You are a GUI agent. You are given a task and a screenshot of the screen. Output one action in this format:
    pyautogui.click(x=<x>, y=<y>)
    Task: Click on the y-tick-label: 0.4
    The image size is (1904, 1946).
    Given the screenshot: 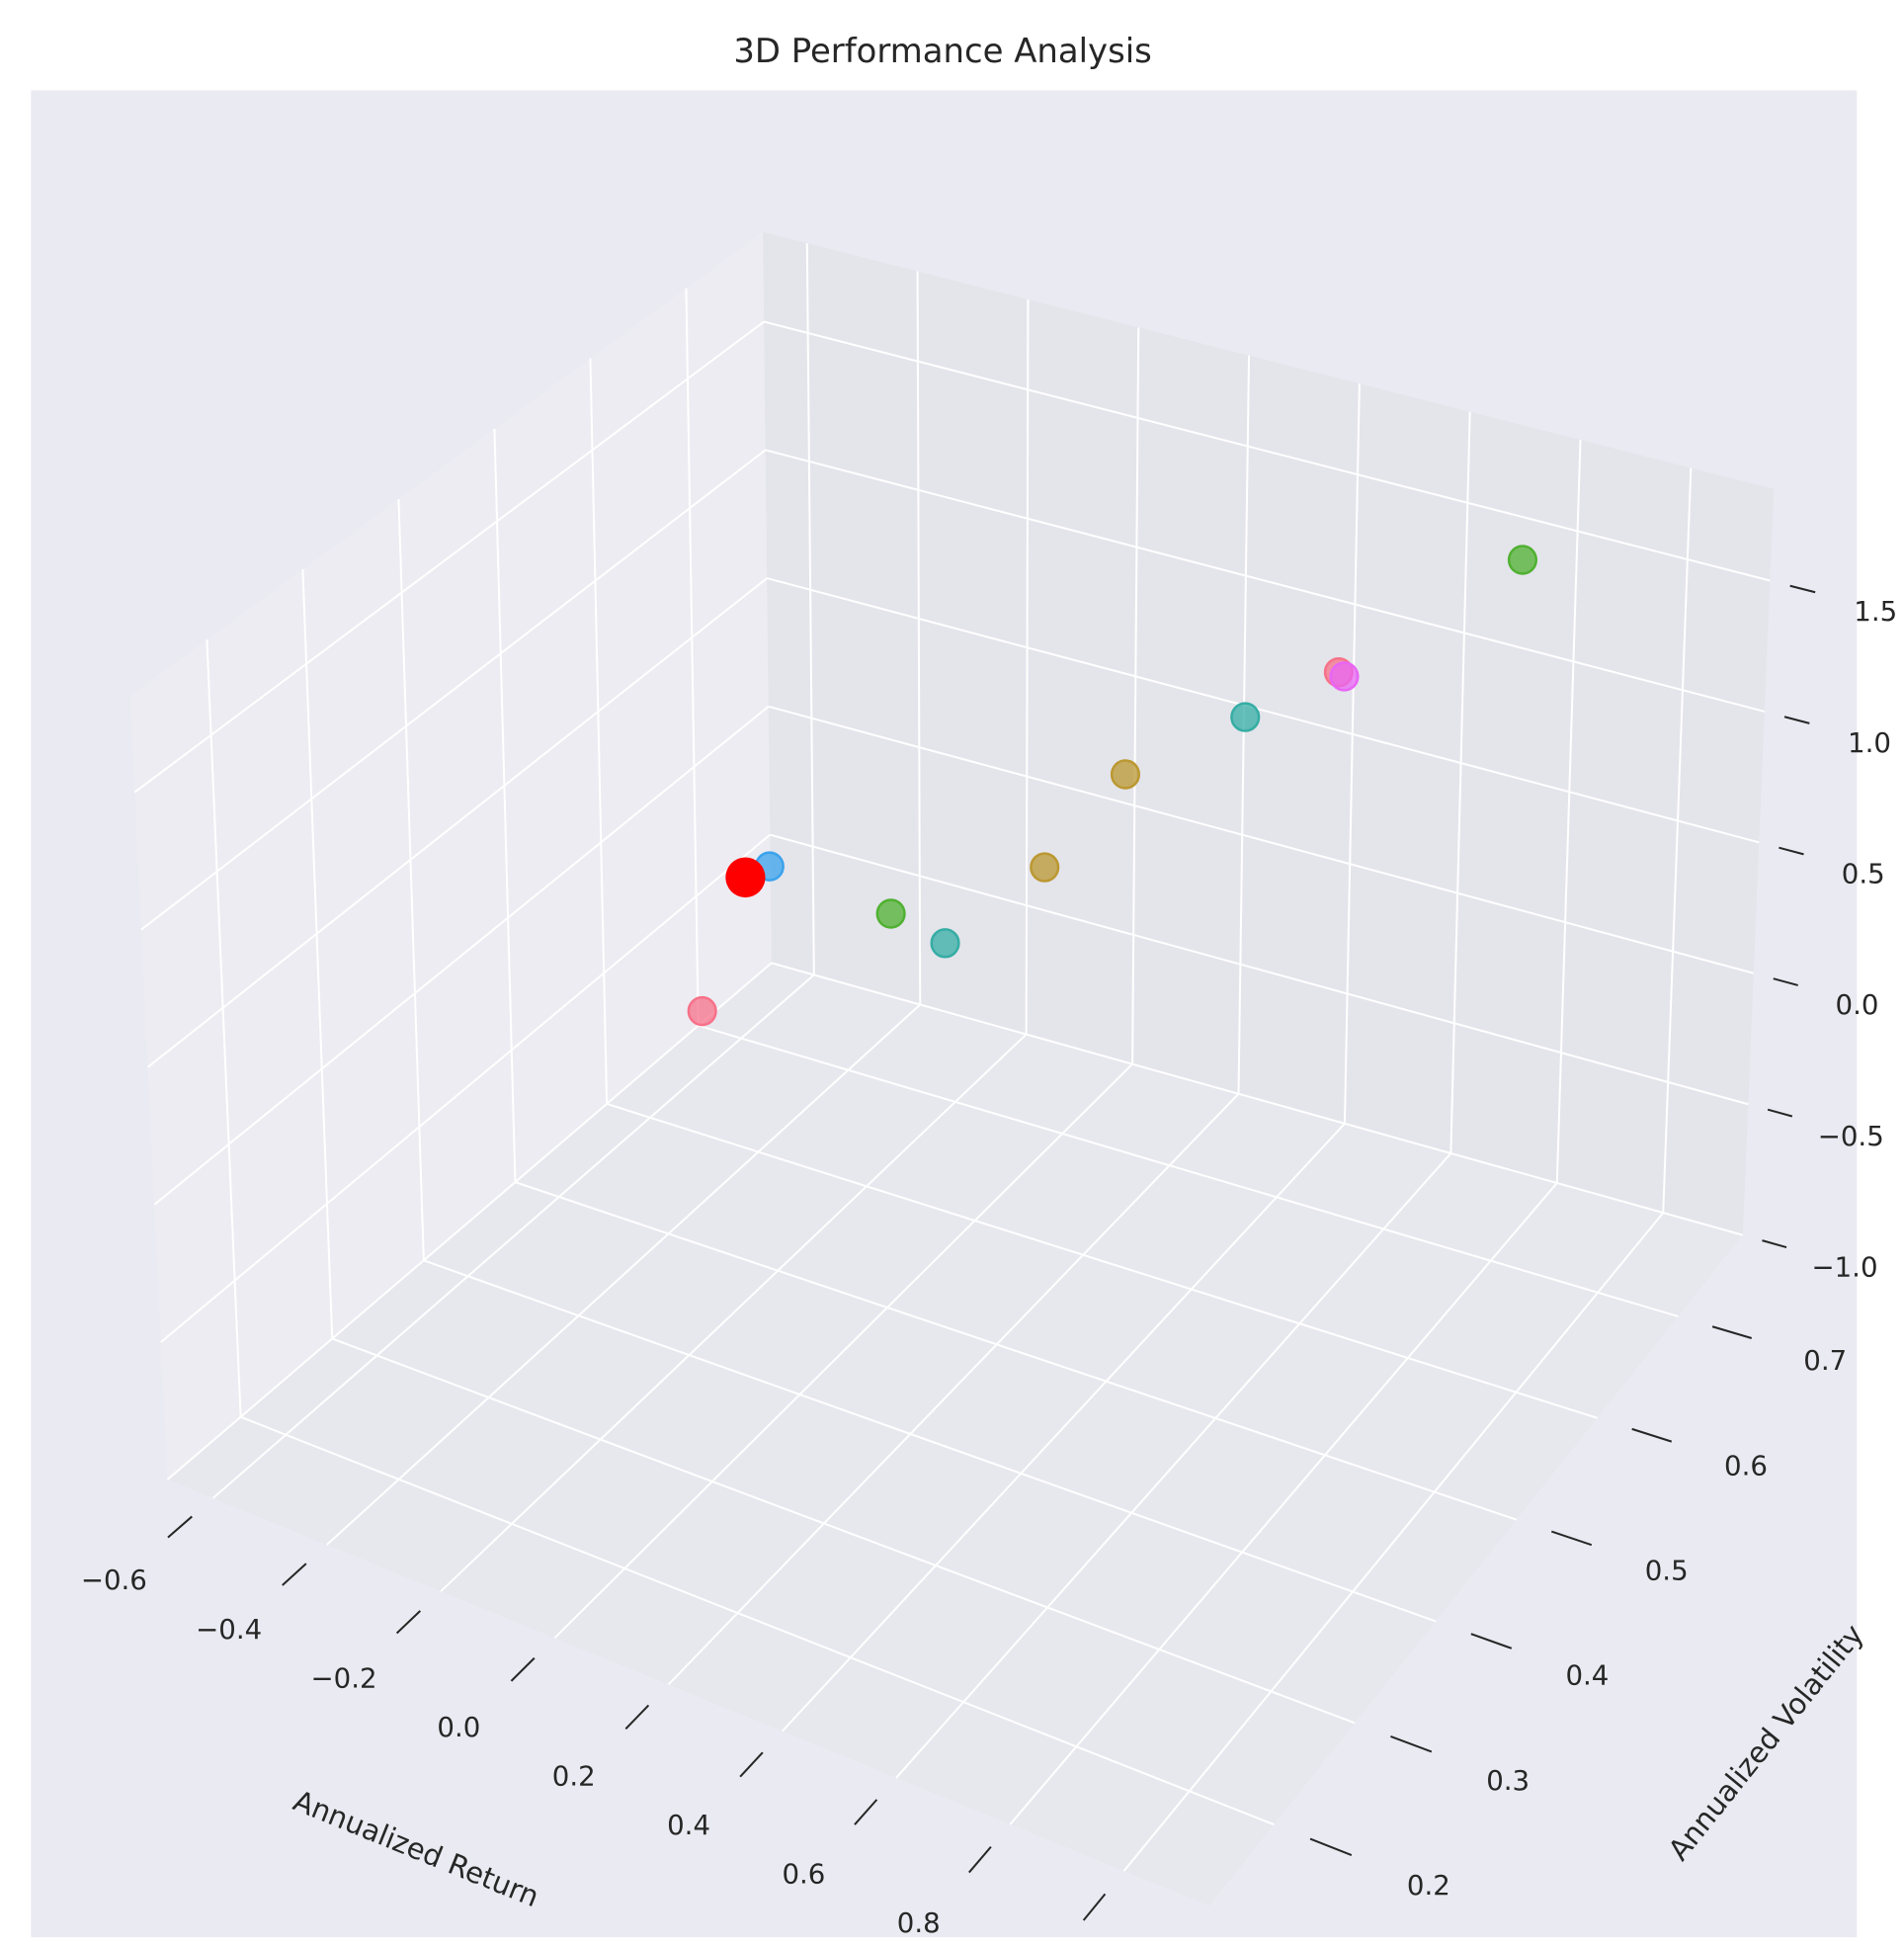 What is the action you would take?
    pyautogui.click(x=1587, y=1675)
    